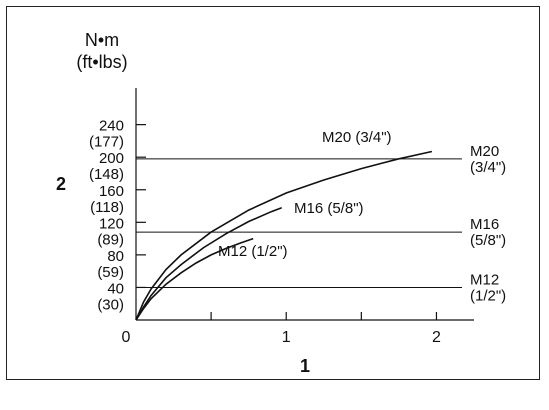 This screenshot has height=410, width=549. Describe the element at coordinates (488, 295) in the screenshot. I see `reference-label-bottom-2: (1/2")` at that location.